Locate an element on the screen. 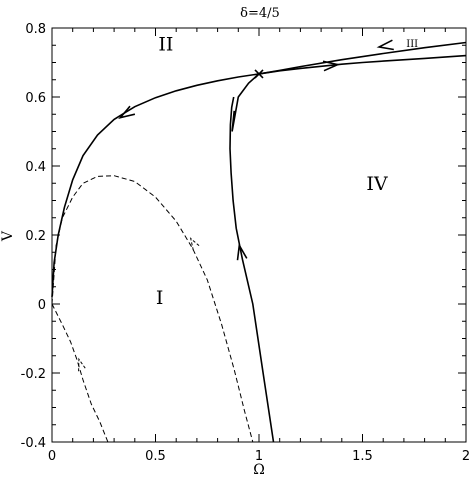 This screenshot has width=474, height=483. x-tick-label: 0.5 is located at coordinates (155, 456).